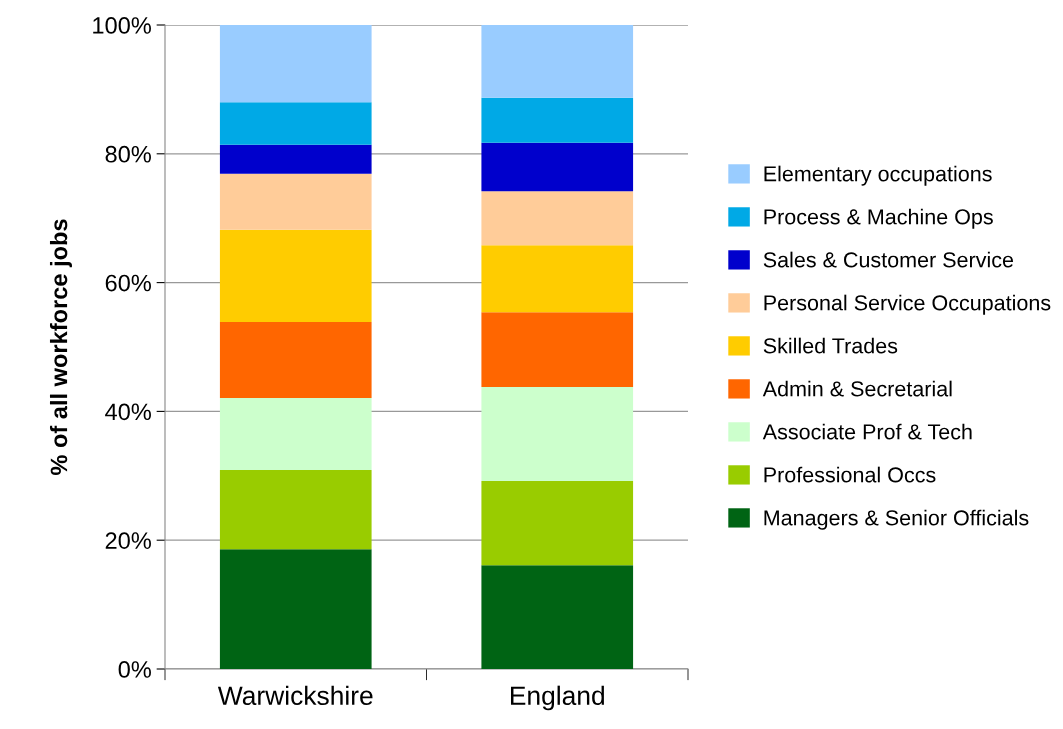 The width and height of the screenshot is (1063, 729). What do you see at coordinates (134, 669) in the screenshot?
I see `y-tick-label: 0%` at bounding box center [134, 669].